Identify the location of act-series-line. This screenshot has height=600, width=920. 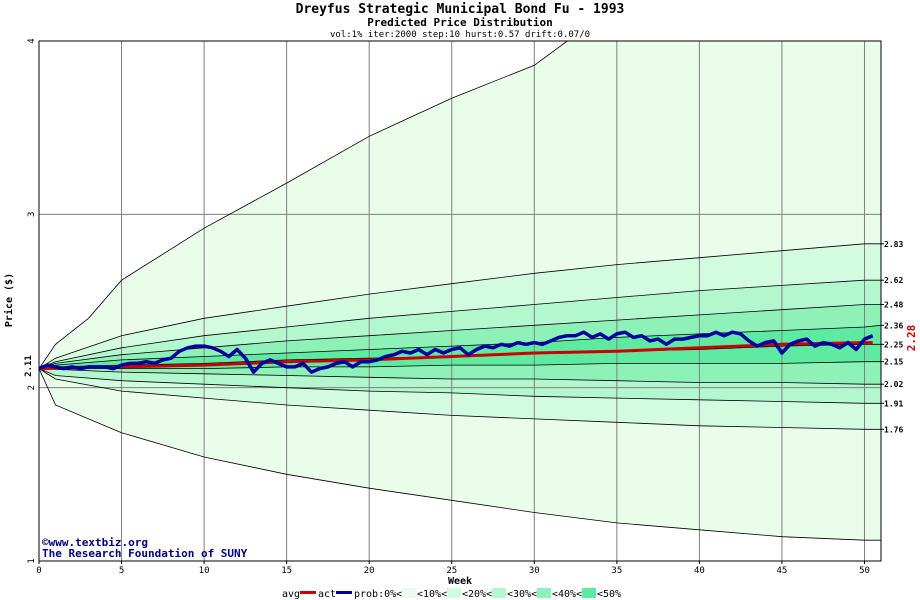
(456, 352).